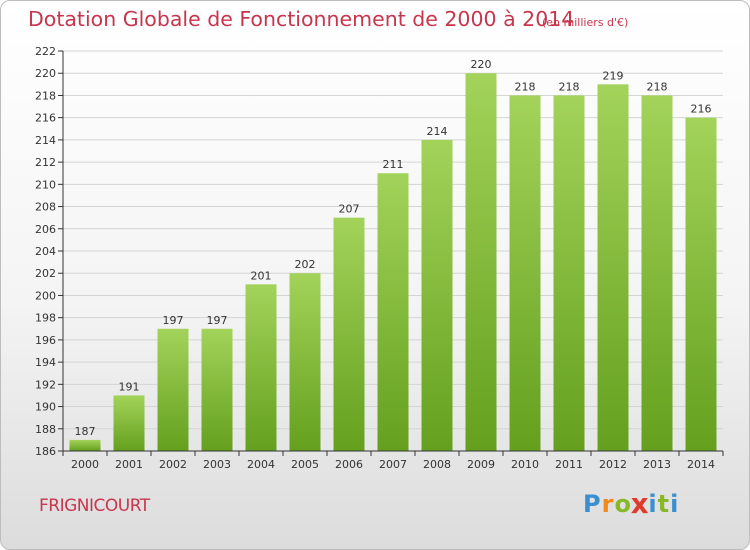 The image size is (750, 550). What do you see at coordinates (569, 464) in the screenshot?
I see `x-tick-label: 2011` at bounding box center [569, 464].